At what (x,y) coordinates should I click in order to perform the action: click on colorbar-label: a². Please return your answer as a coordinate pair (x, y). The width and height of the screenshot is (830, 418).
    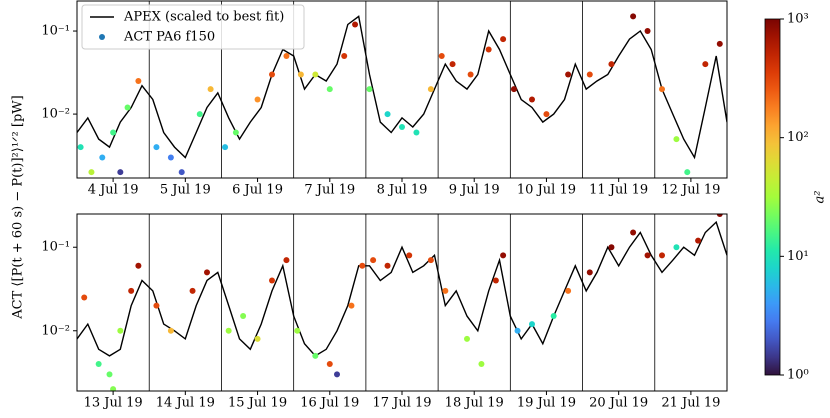
    Looking at the image, I should click on (820, 197).